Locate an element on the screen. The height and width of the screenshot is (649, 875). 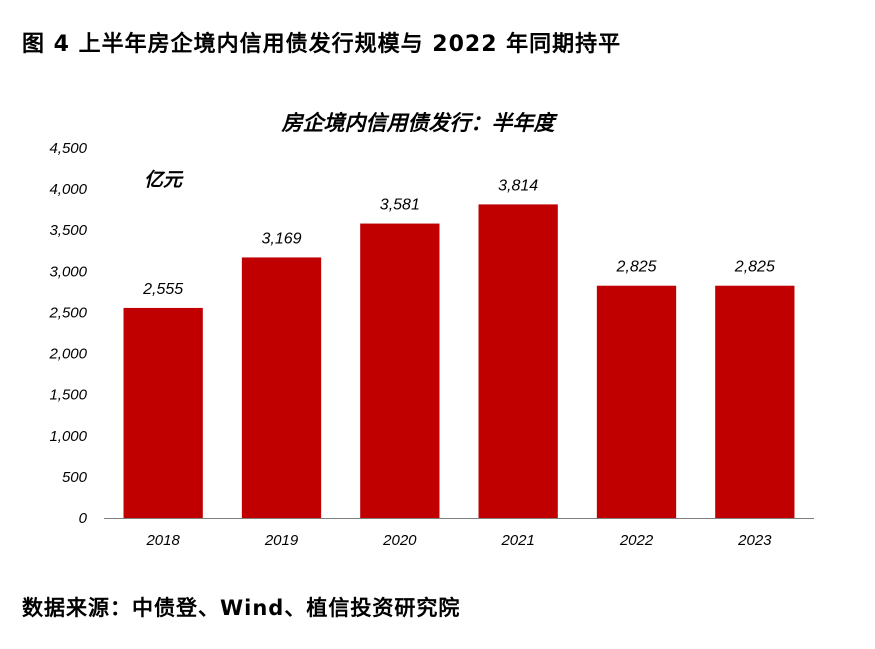
data-label: 3,581 is located at coordinates (400, 205).